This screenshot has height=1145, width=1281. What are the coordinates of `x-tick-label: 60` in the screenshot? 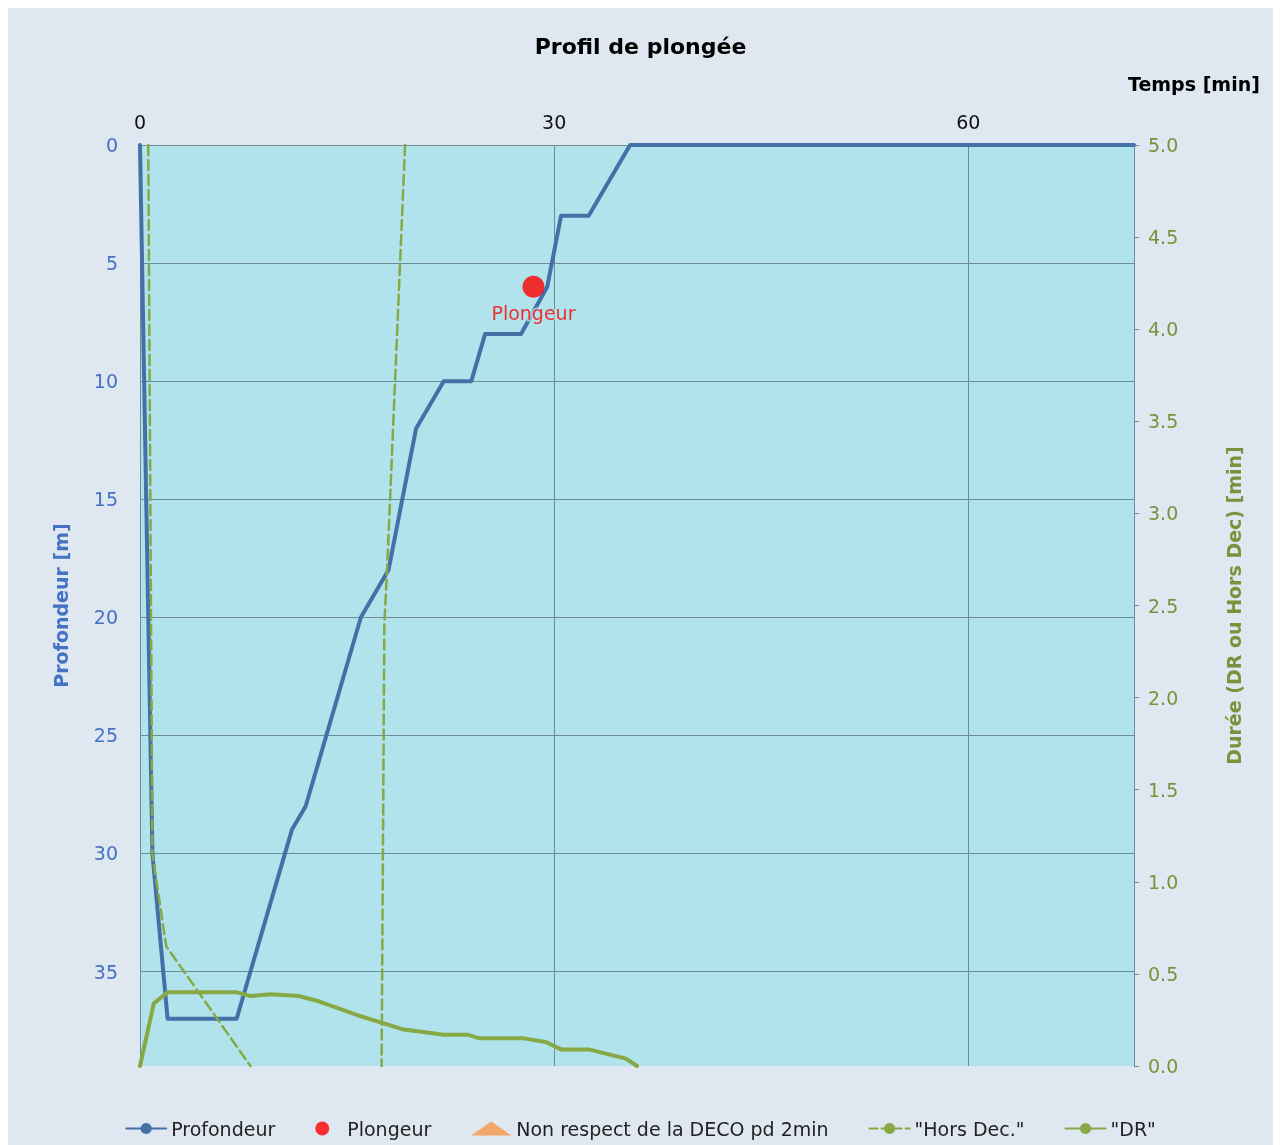 It's located at (968, 121).